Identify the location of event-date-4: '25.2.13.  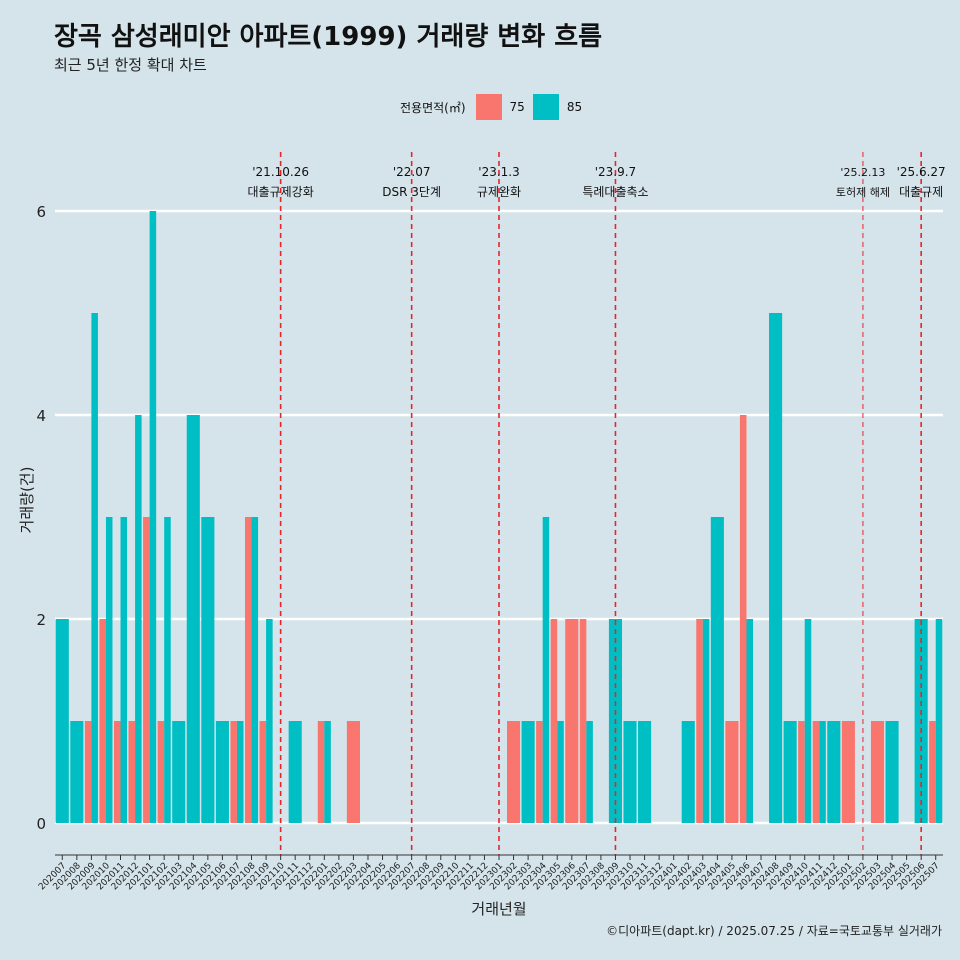
(862, 172).